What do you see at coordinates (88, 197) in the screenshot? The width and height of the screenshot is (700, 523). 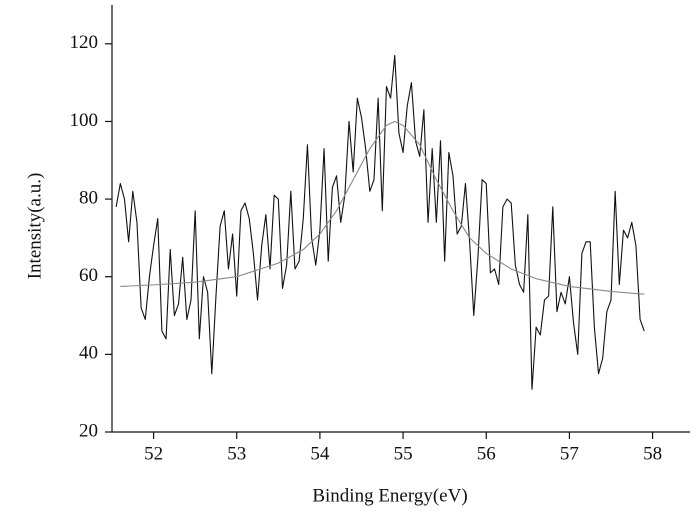 I see `y-tick-label: 80` at bounding box center [88, 197].